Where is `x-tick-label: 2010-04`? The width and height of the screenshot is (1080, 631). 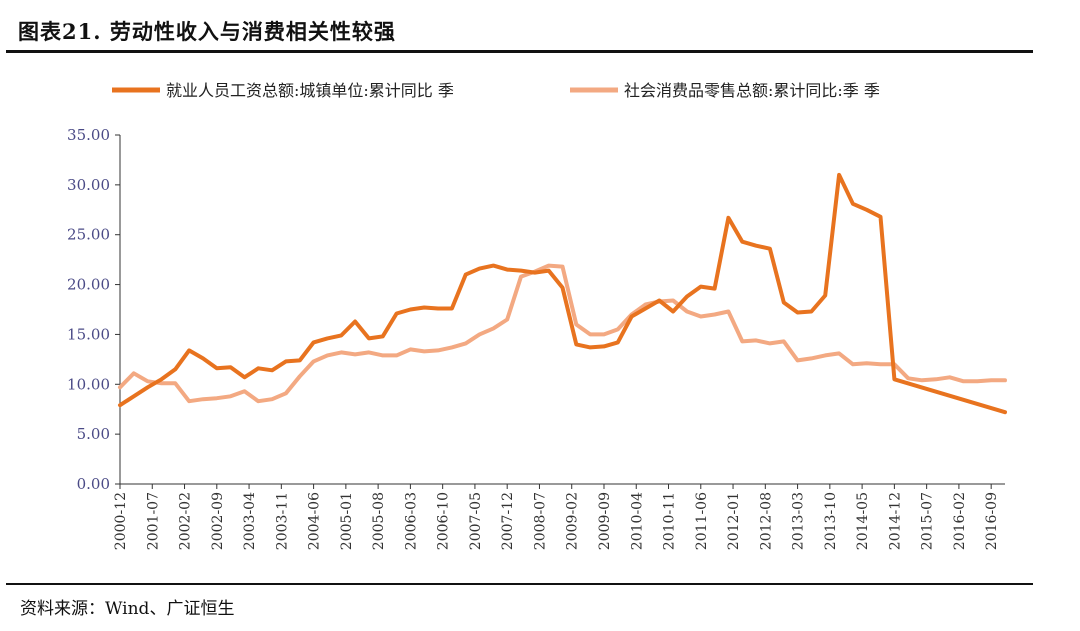 x-tick-label: 2010-04 is located at coordinates (637, 521).